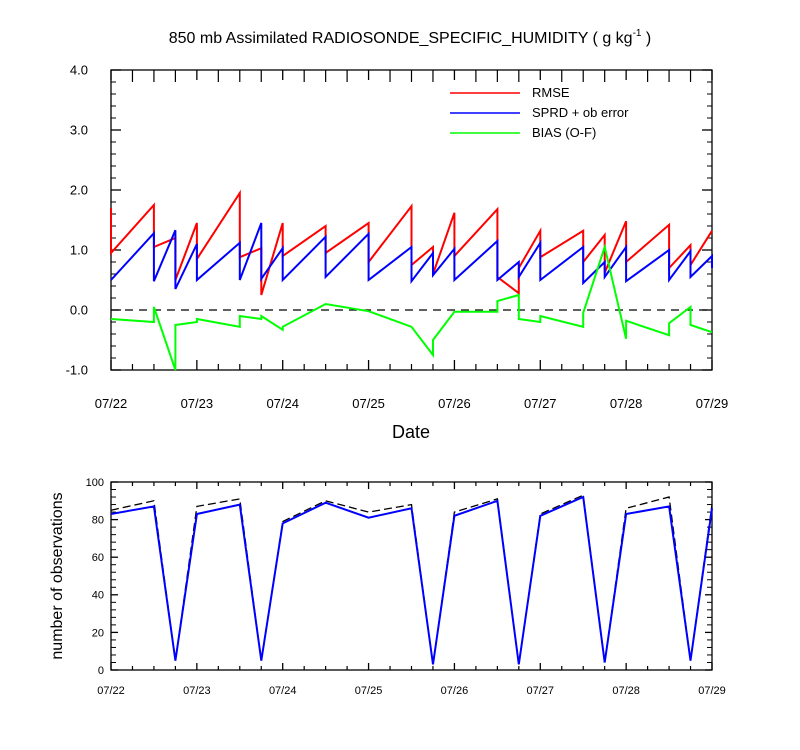  Describe the element at coordinates (564, 132) in the screenshot. I see `legend-bias-label: BIAS (O-F)` at that location.